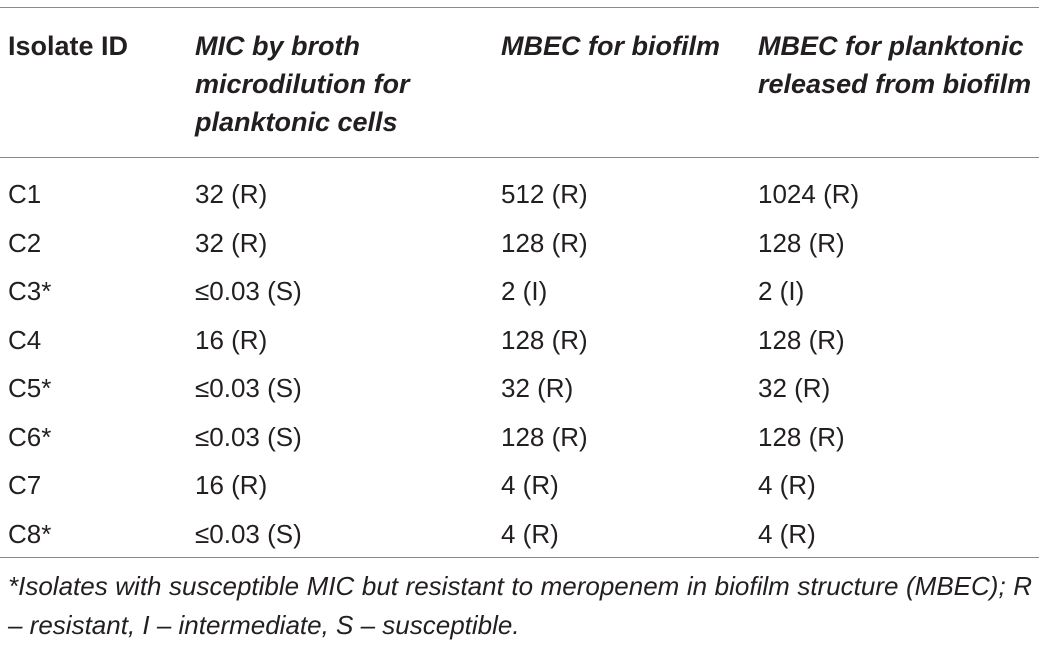  I want to click on table-row: C1 32 (R) 512 (R) 1024 (R), so click(519, 194).